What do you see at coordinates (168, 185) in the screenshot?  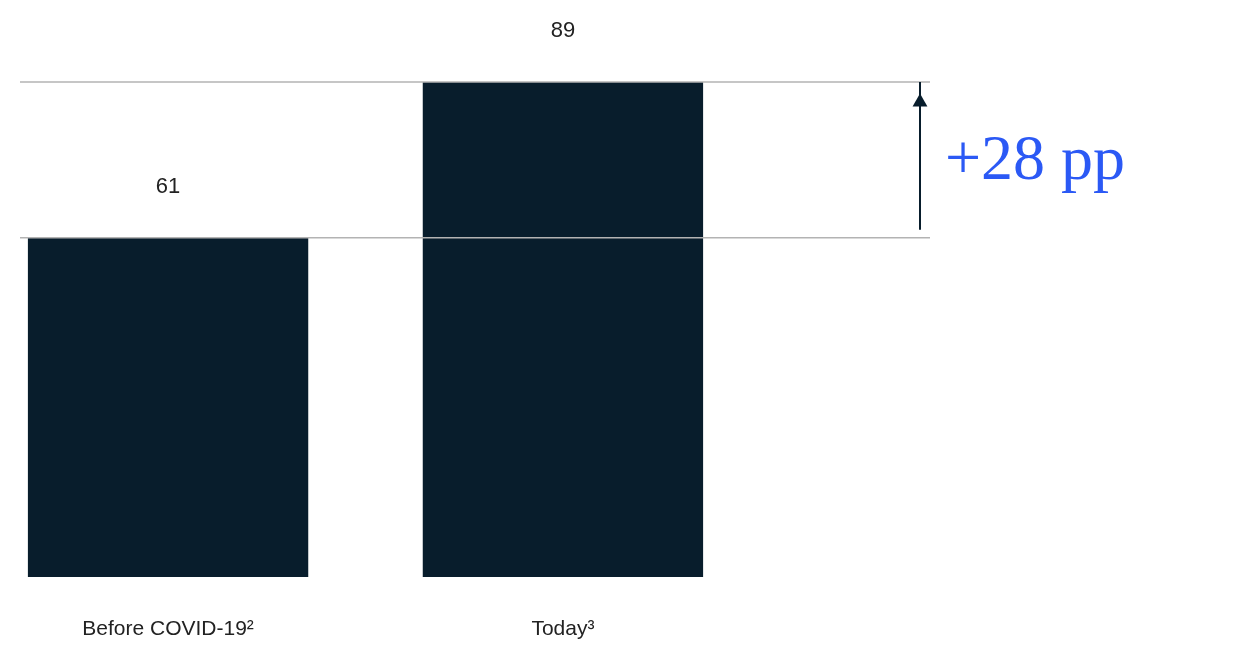 I see `data-label: 61` at bounding box center [168, 185].